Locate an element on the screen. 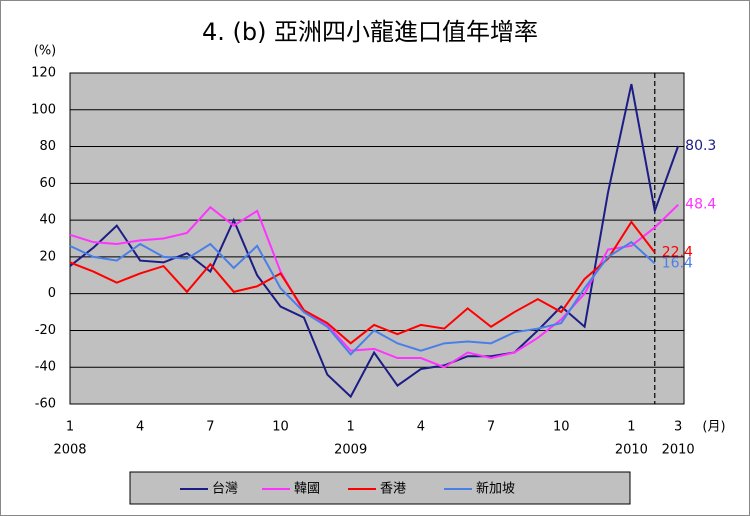  y-tick-label: 0 is located at coordinates (52, 293).